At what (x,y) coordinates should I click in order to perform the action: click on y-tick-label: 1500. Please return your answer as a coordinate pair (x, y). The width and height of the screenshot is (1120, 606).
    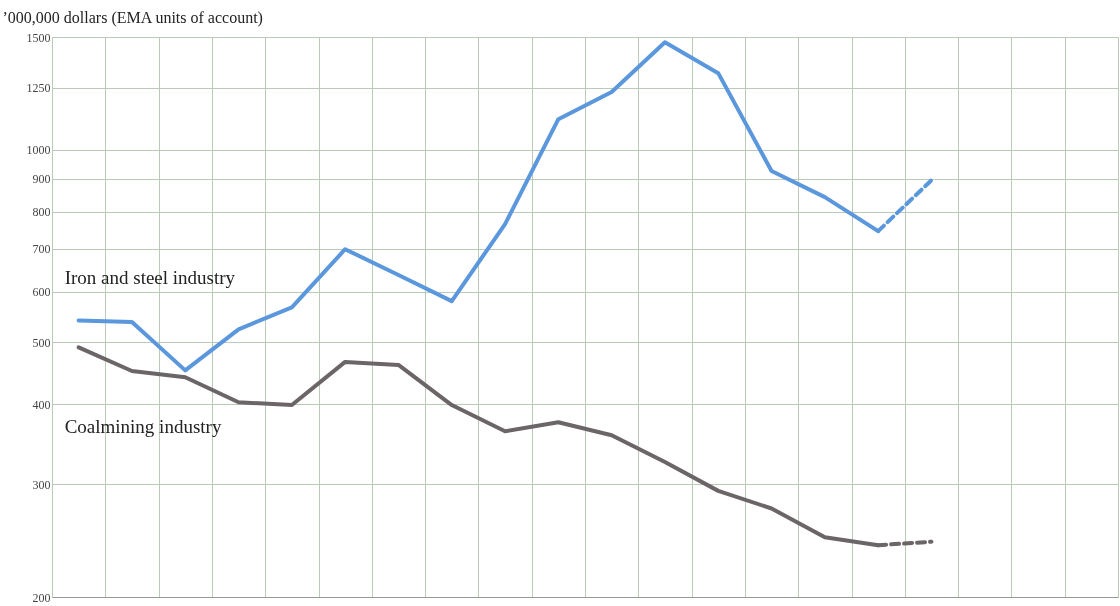
    Looking at the image, I should click on (38, 37).